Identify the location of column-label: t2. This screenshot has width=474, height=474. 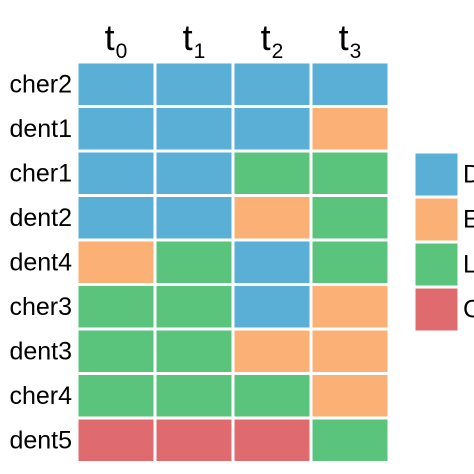
(272, 40).